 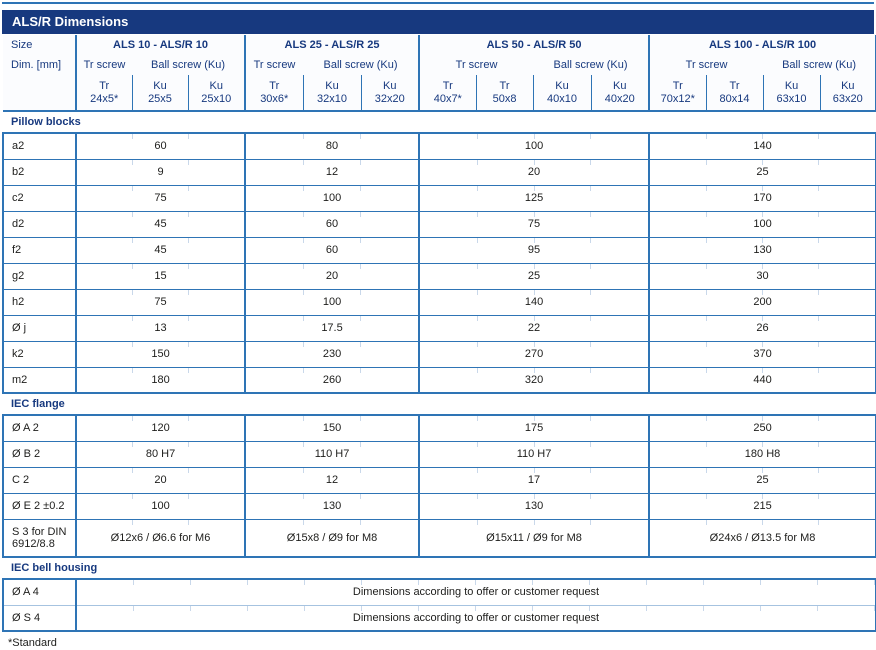 What do you see at coordinates (762, 354) in the screenshot?
I see `dim-value-cell: 370` at bounding box center [762, 354].